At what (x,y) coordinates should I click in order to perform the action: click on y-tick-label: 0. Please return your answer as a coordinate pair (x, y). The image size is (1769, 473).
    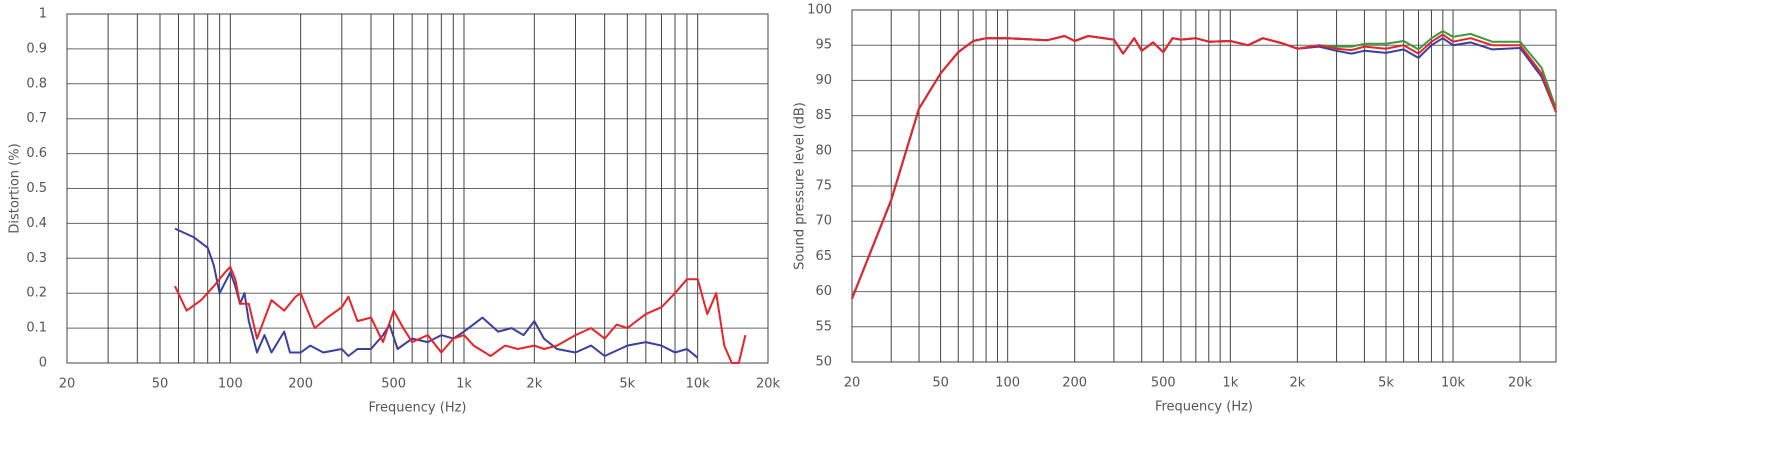
    Looking at the image, I should click on (43, 363).